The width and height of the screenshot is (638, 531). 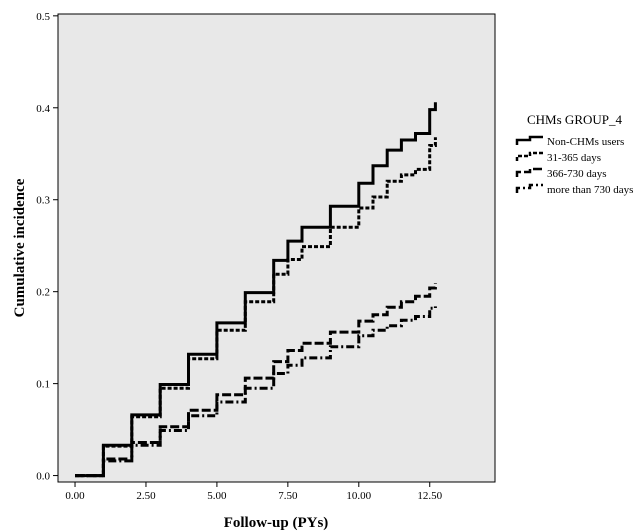 I want to click on legend-label: more than 730 days, so click(x=590, y=190).